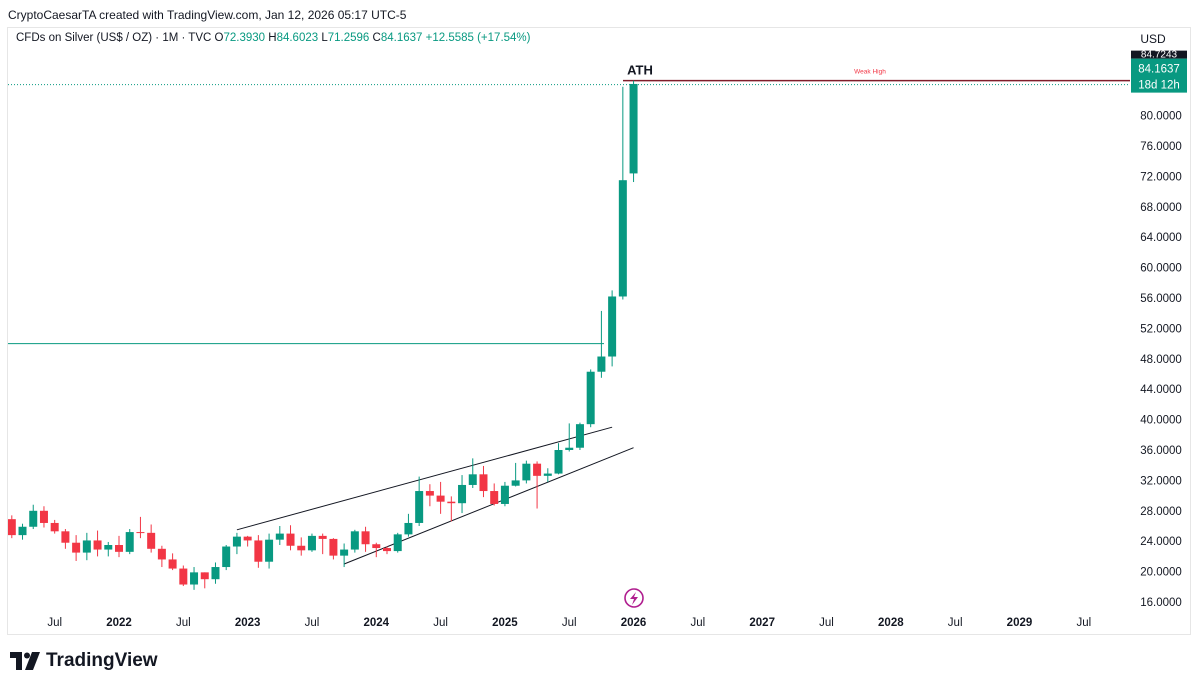 This screenshot has width=1200, height=687. I want to click on low-label: L, so click(324, 38).